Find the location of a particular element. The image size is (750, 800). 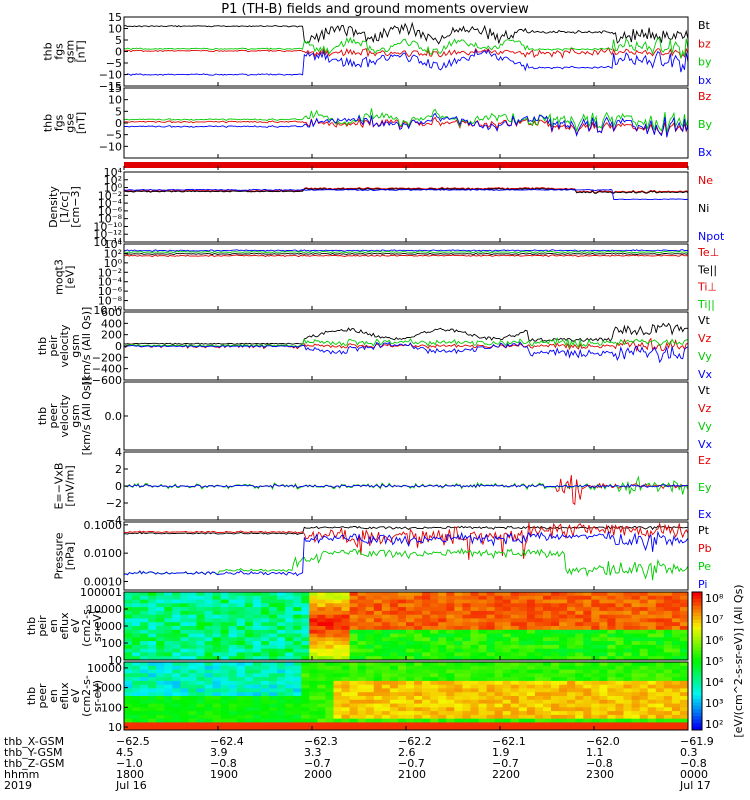

ytick-label: 10² is located at coordinates (113, 180).